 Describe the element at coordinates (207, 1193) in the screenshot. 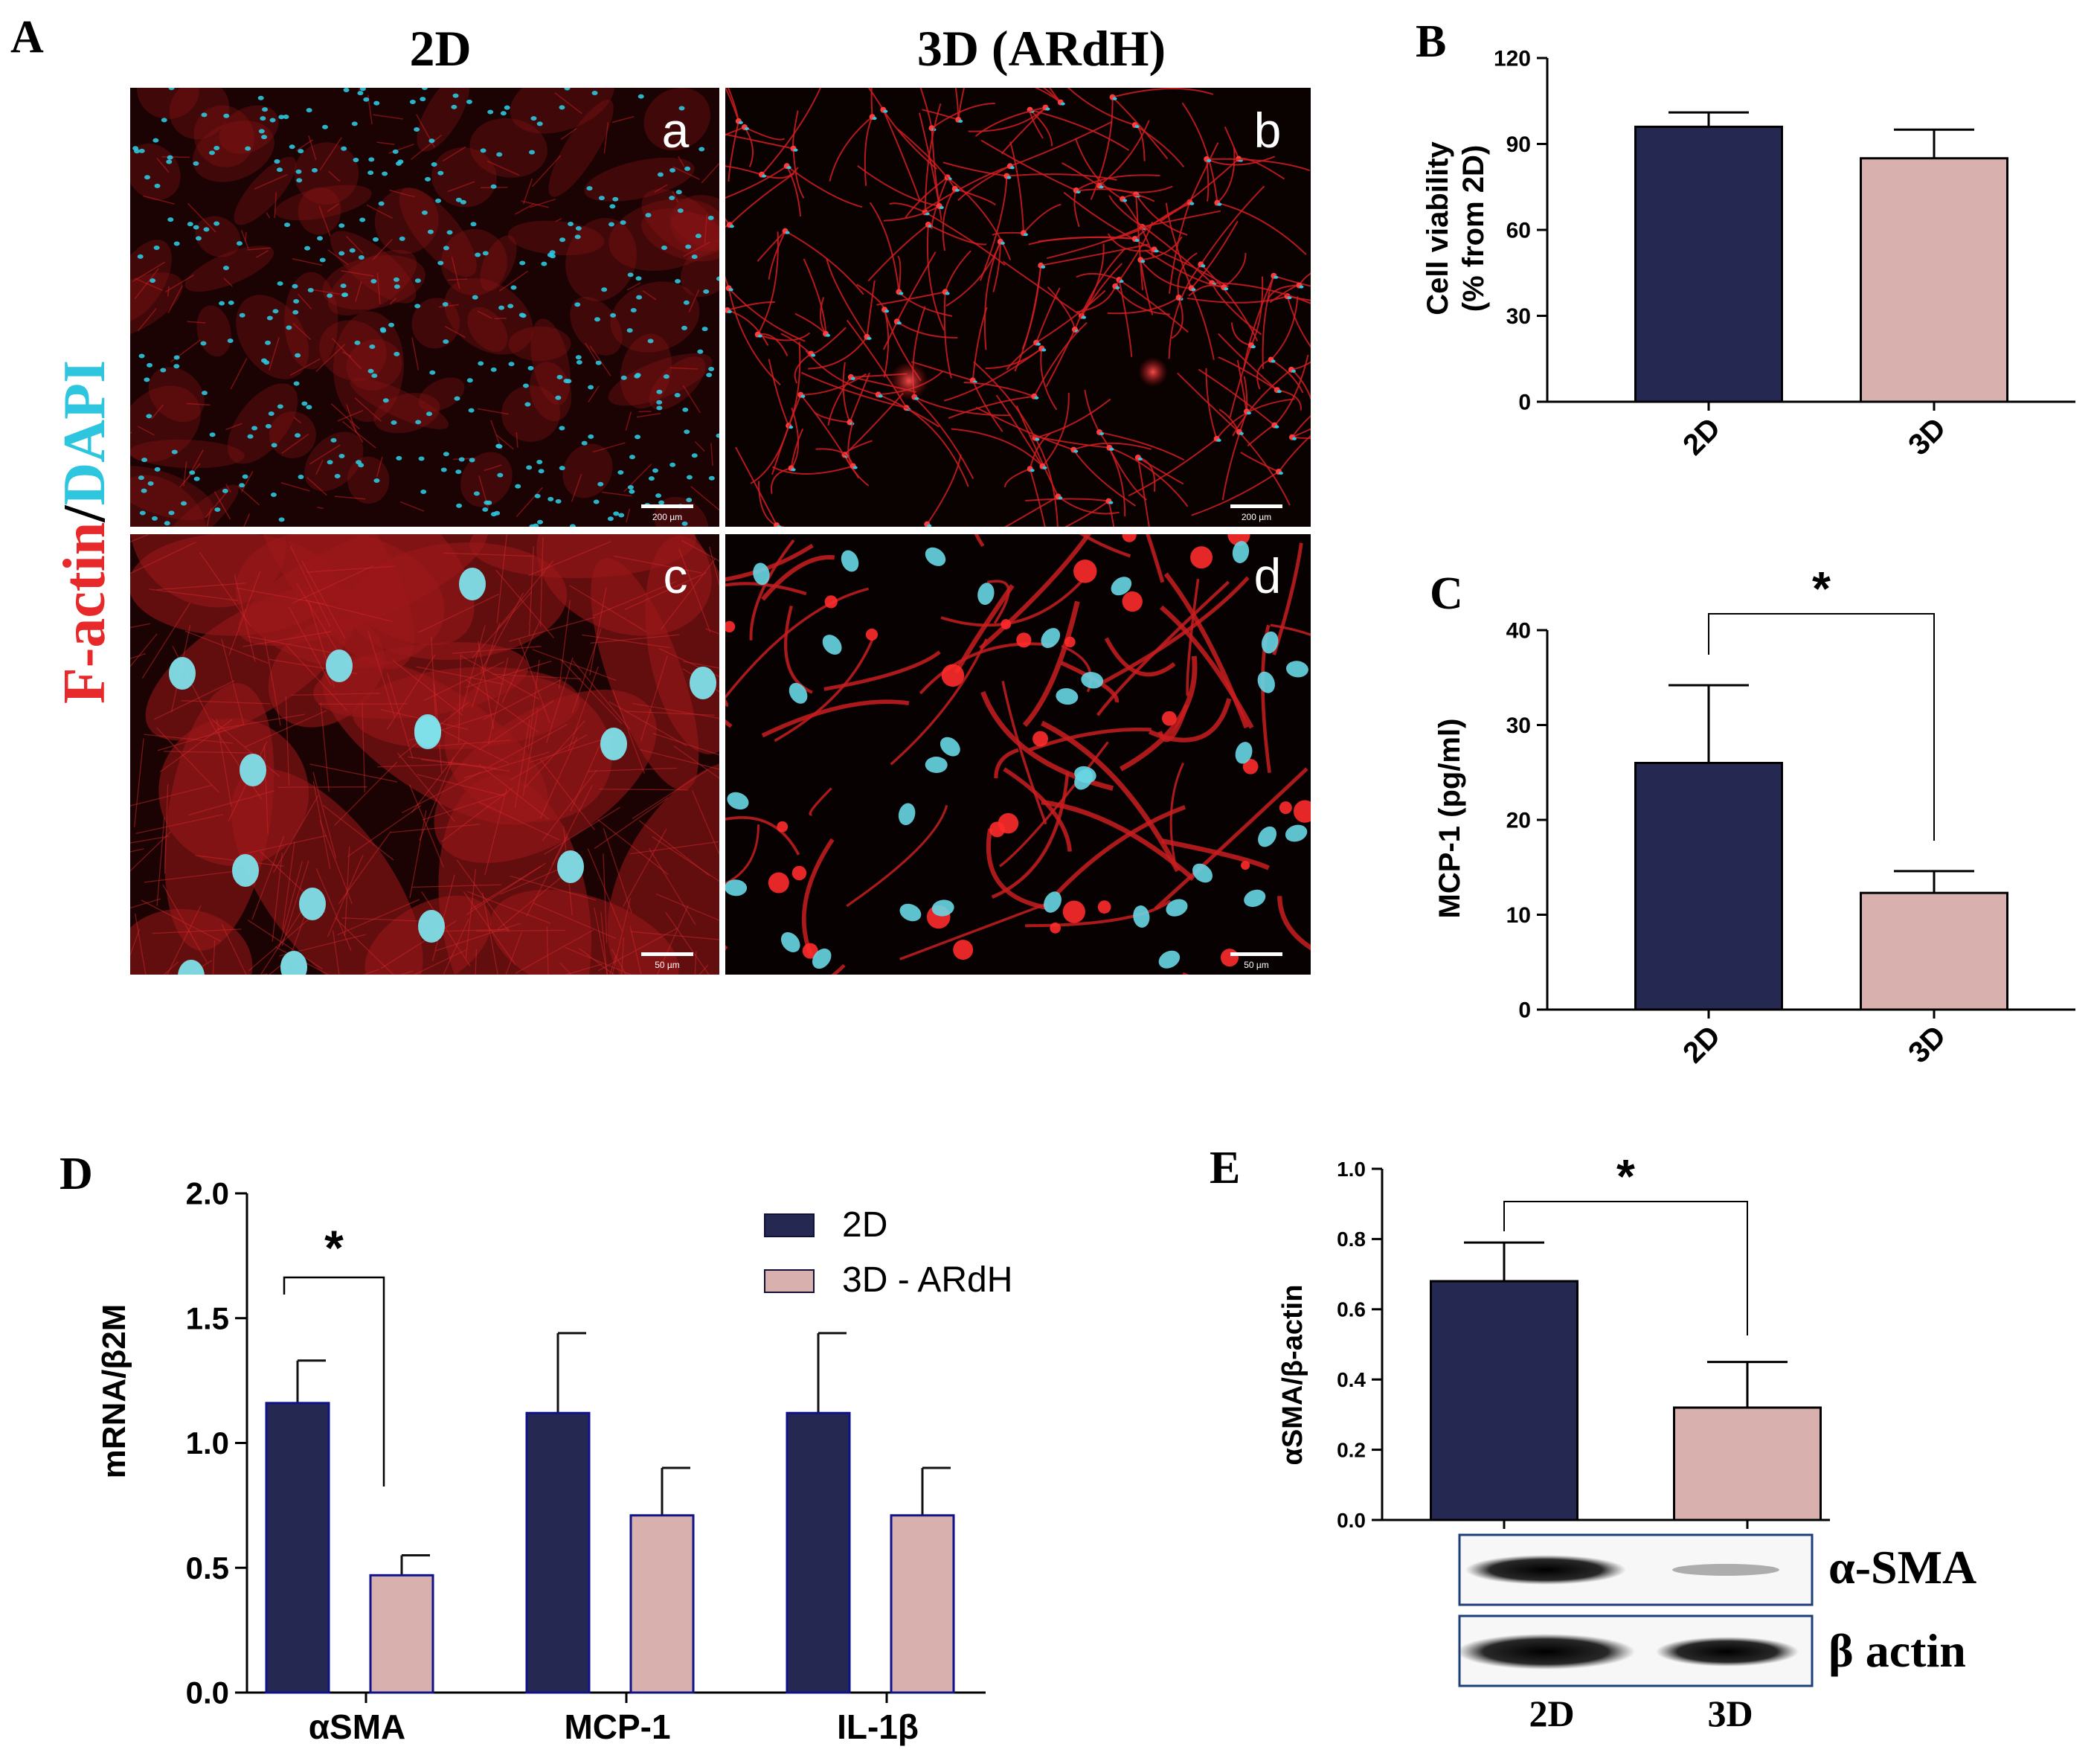

I see `y-tick-label: 2.0` at that location.